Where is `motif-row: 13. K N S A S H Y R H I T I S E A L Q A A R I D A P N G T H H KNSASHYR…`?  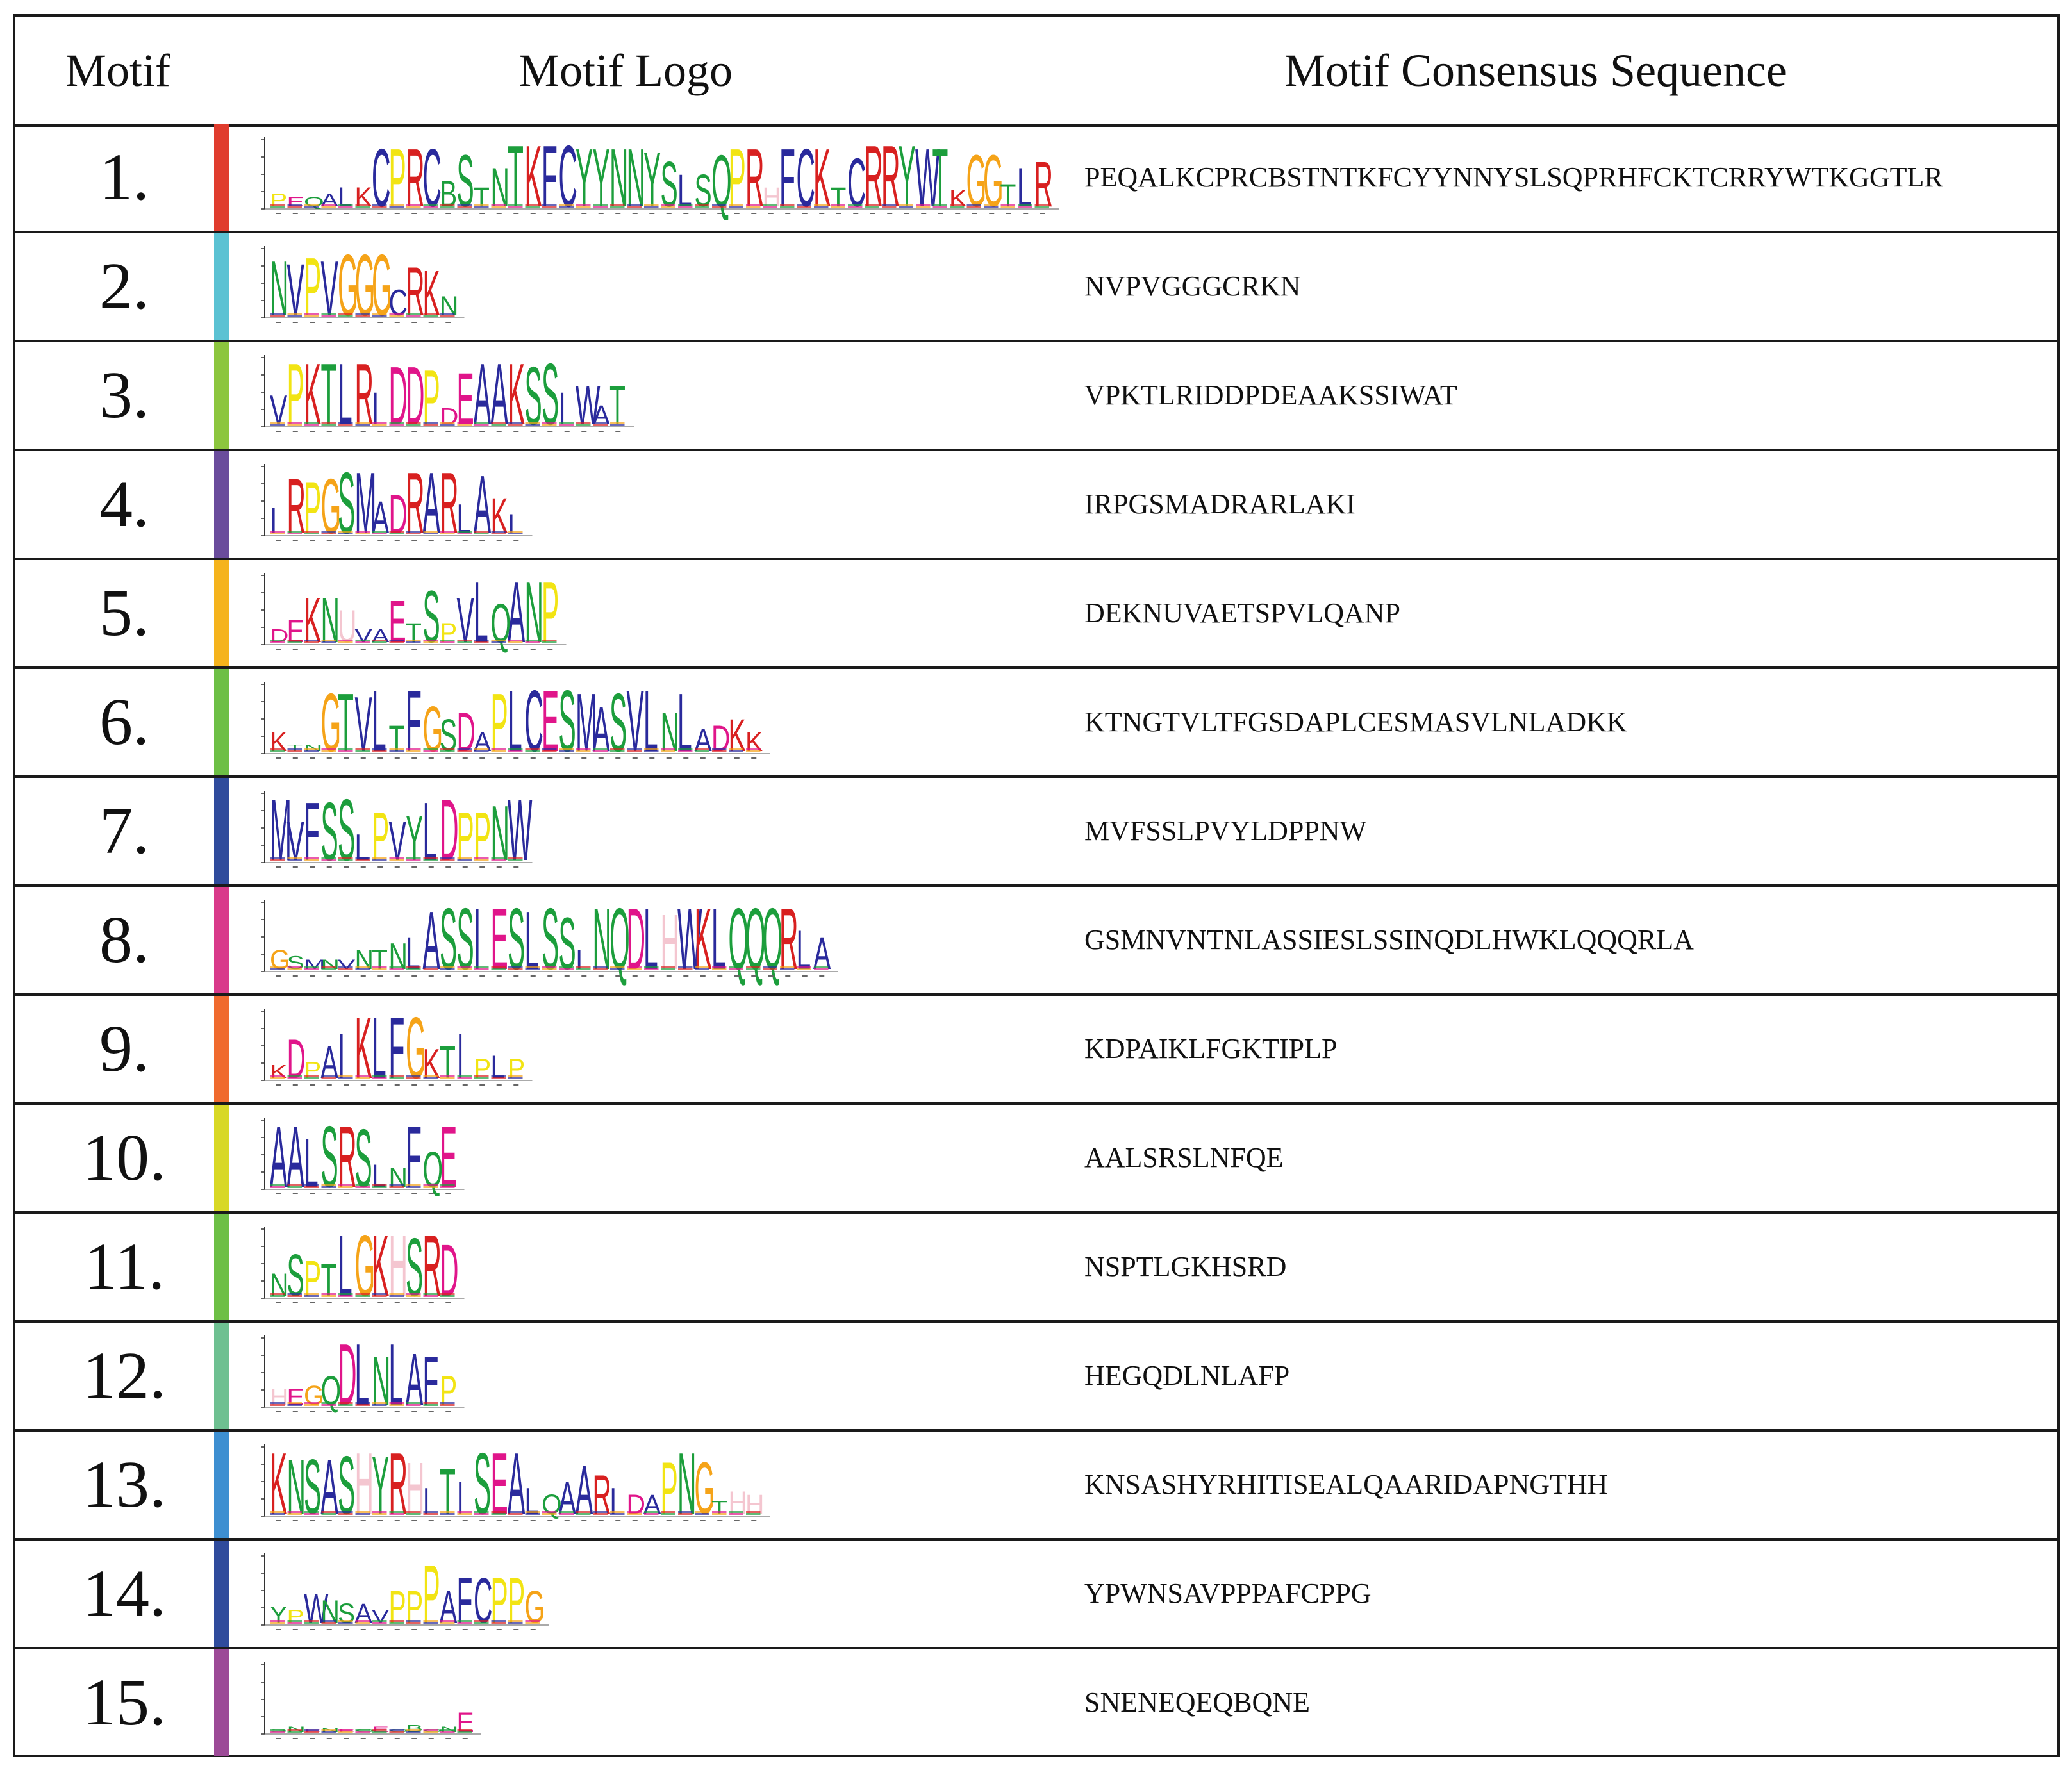 motif-row: 13. K N S A S H Y R H I T I S E A L Q A A R I D A P N G T H H KNSASHYR… is located at coordinates (1036, 1486).